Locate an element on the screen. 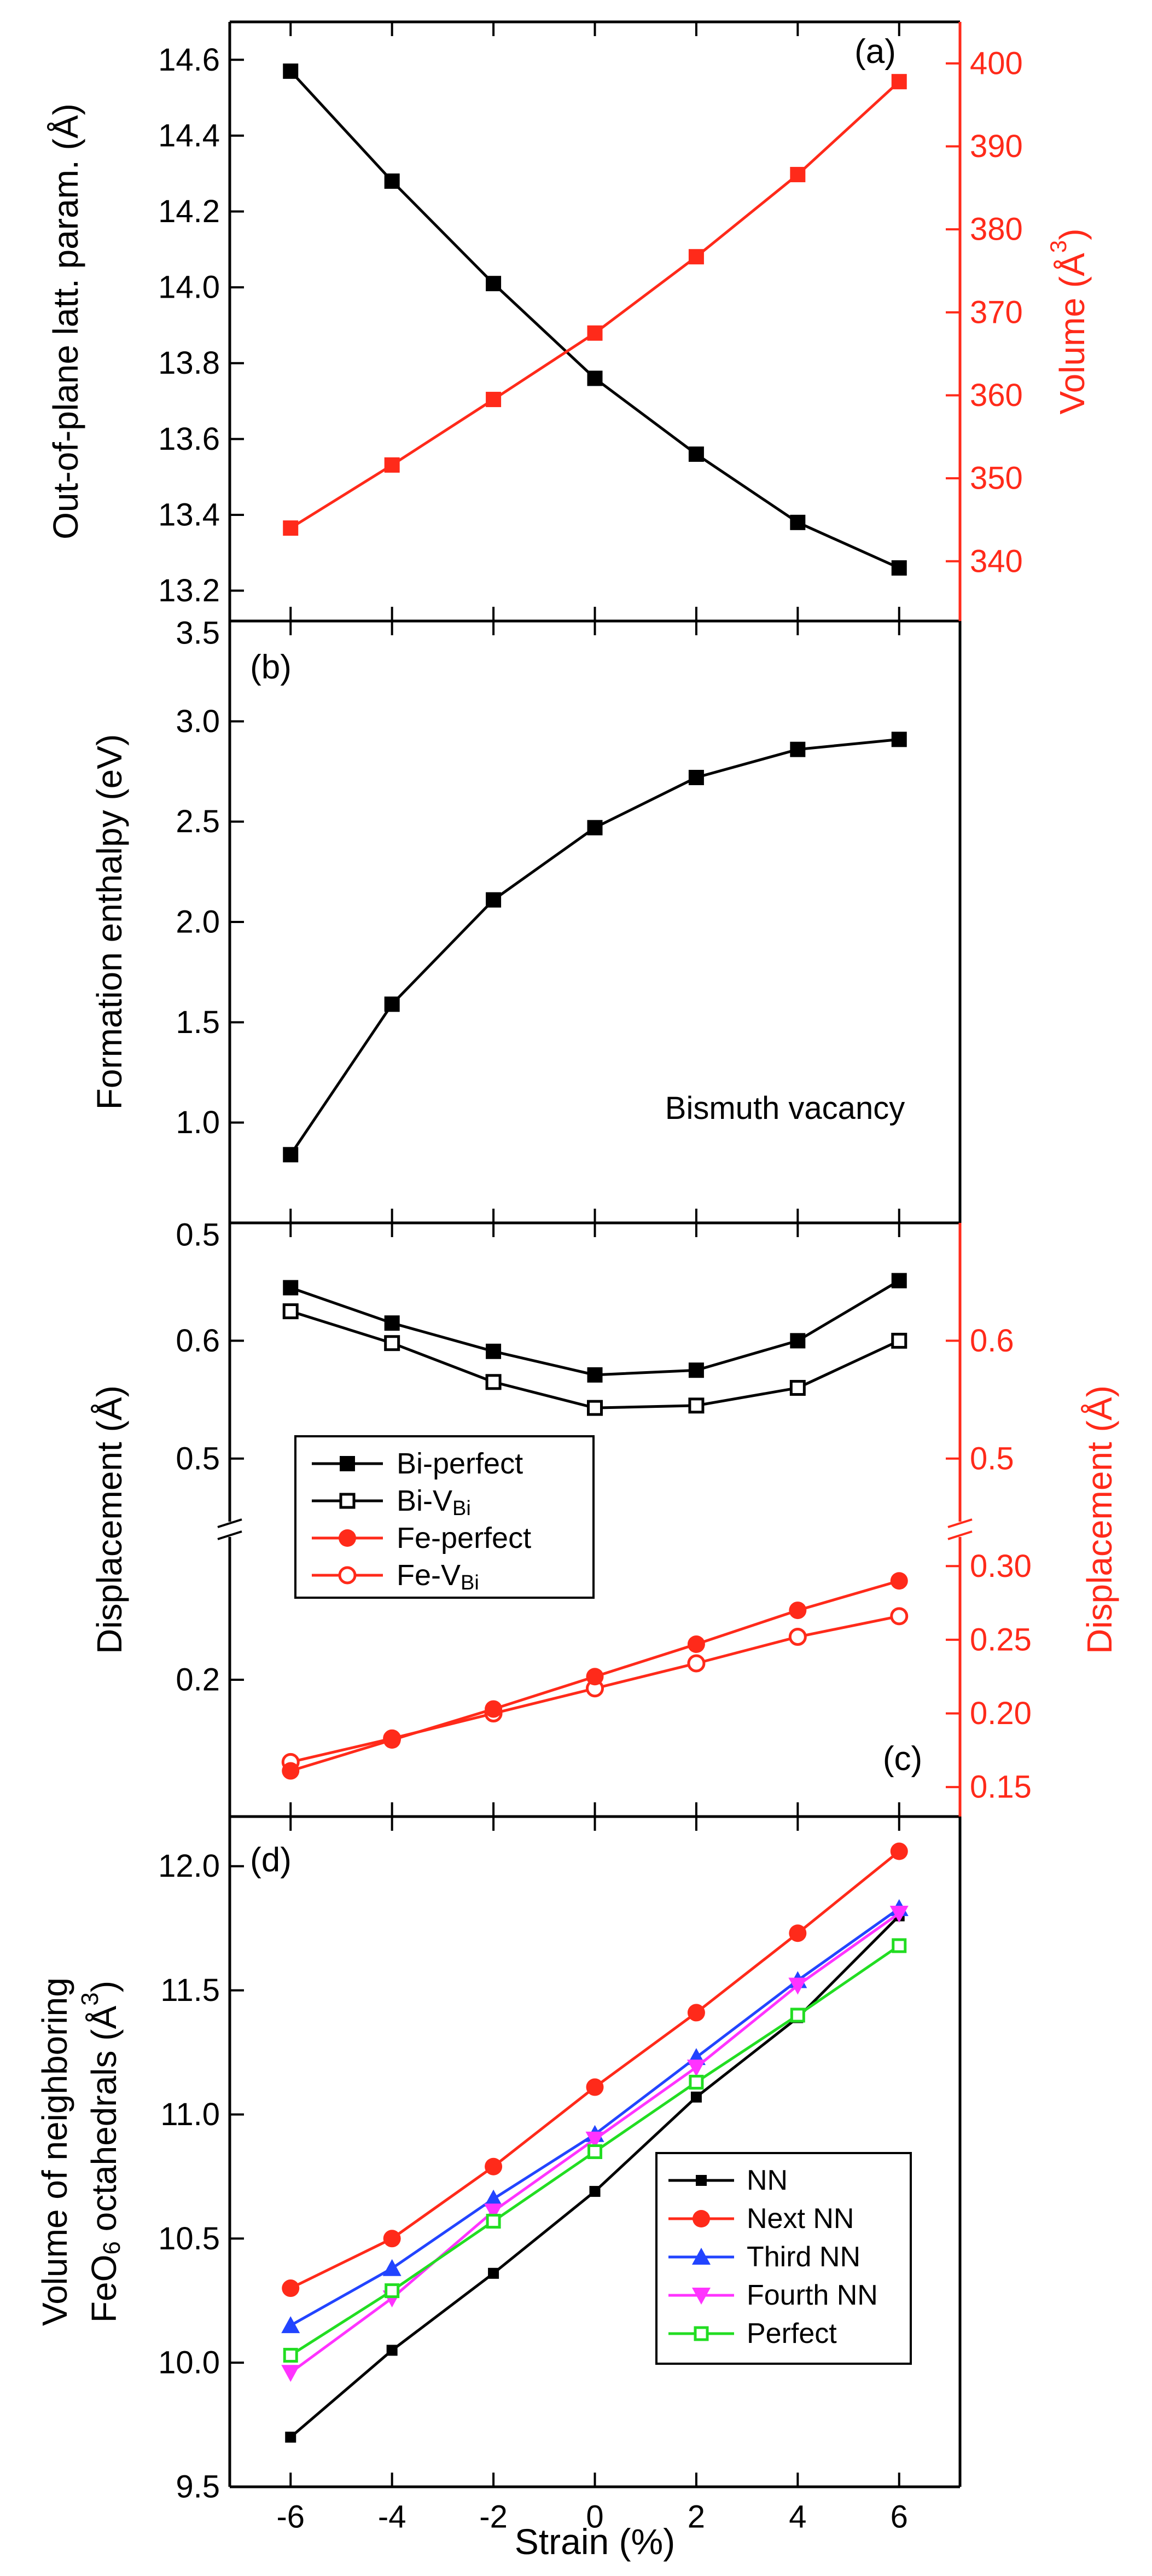 The height and width of the screenshot is (2576, 1152). ylabel-line2-a: FeO is located at coordinates (104, 2289).